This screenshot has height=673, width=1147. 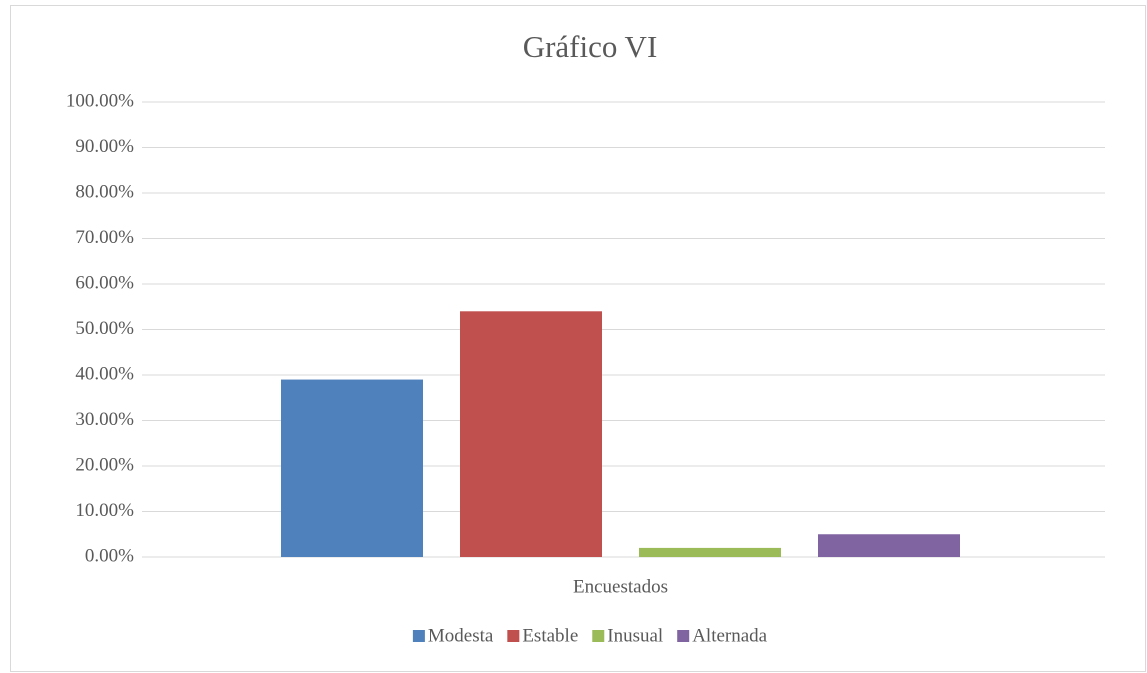 What do you see at coordinates (104, 328) in the screenshot?
I see `y-tick-label: 50.00%` at bounding box center [104, 328].